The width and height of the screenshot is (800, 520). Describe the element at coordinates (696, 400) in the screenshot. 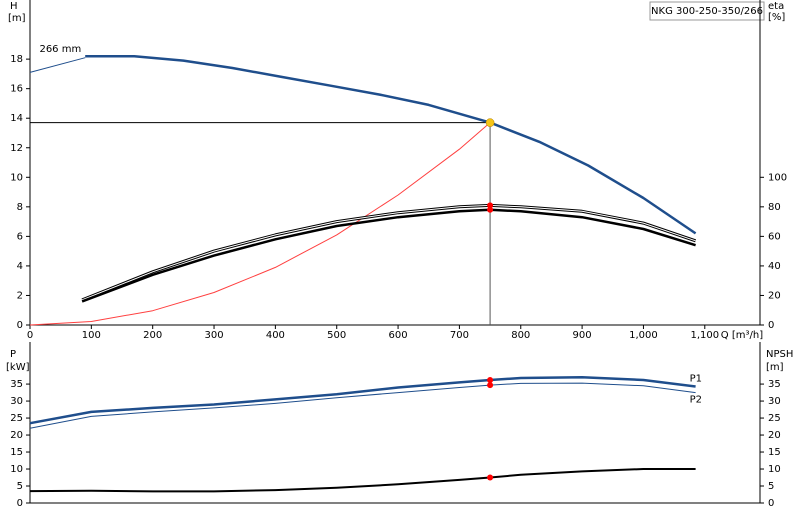

I see `series-label: P2` at that location.